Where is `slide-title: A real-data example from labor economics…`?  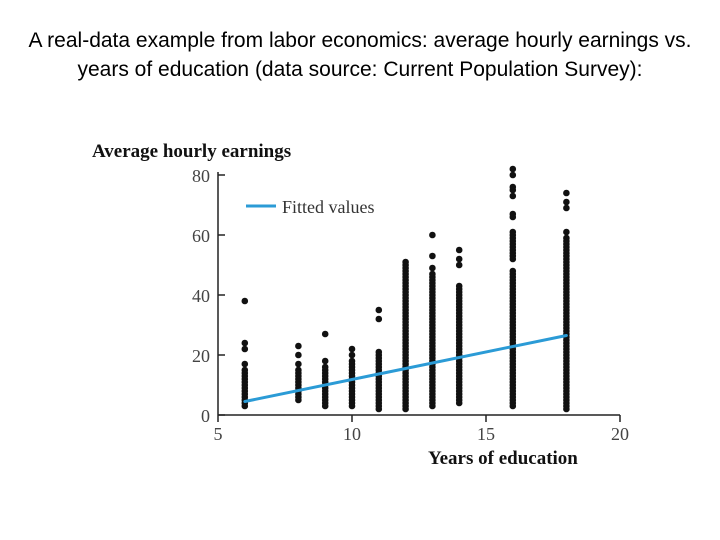 slide-title: A real-data example from labor economics… is located at coordinates (360, 55).